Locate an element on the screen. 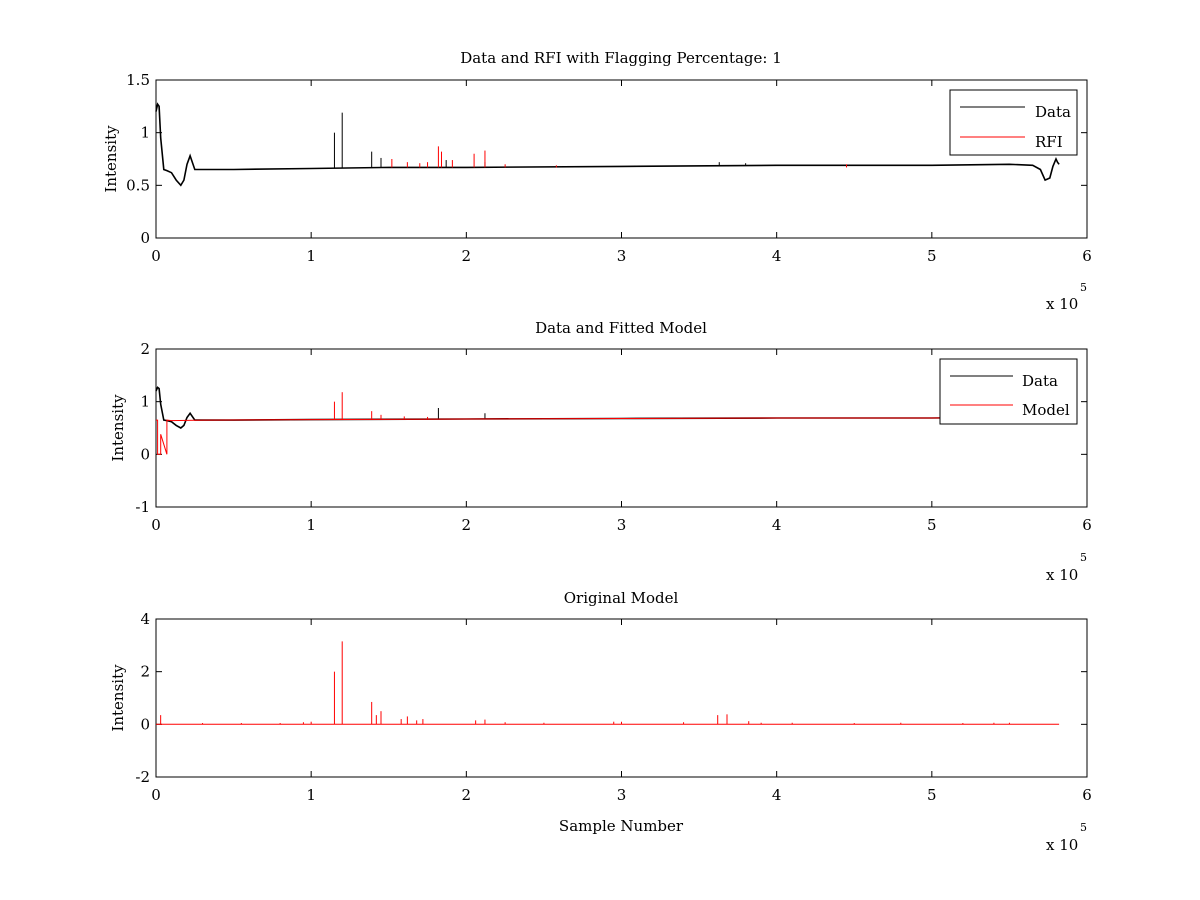 The height and width of the screenshot is (900, 1200). y-tick-label: 0.5 is located at coordinates (138, 185).